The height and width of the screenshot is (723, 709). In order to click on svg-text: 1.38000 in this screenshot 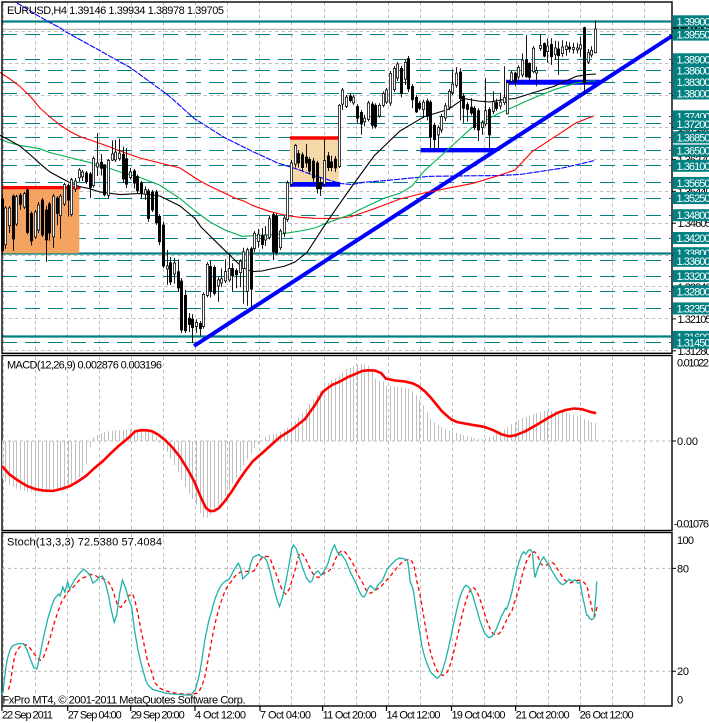, I will do `click(693, 95)`.